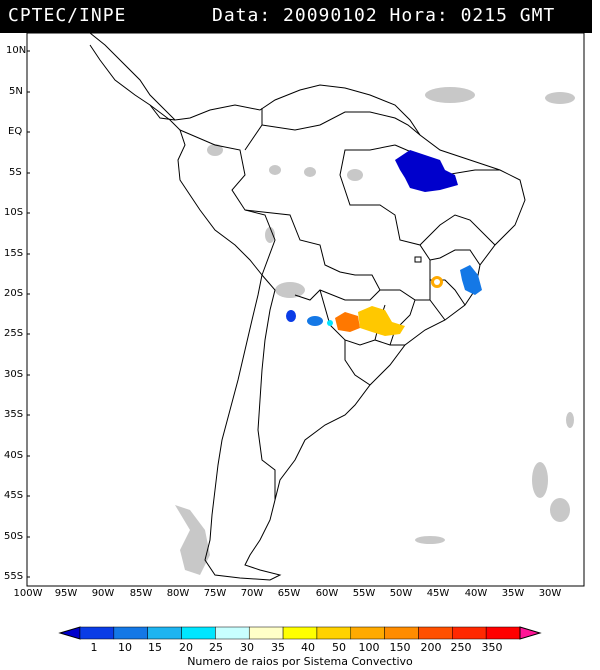  I want to click on lon-label: 40W, so click(476, 593).